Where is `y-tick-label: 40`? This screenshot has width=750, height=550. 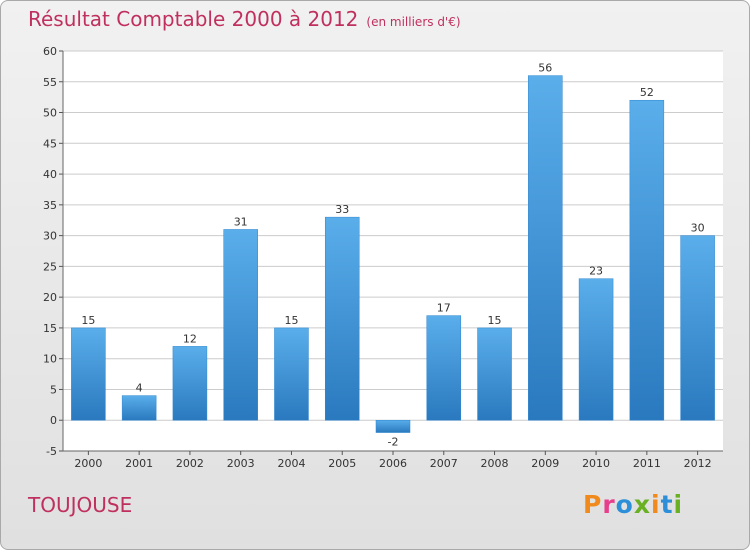 y-tick-label: 40 is located at coordinates (50, 174).